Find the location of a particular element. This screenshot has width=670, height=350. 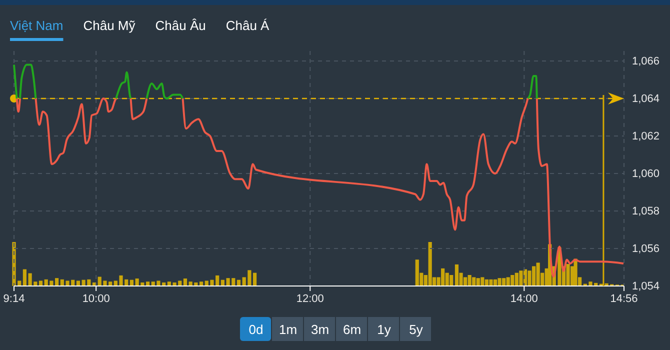

text: Châu Á is located at coordinates (248, 25).